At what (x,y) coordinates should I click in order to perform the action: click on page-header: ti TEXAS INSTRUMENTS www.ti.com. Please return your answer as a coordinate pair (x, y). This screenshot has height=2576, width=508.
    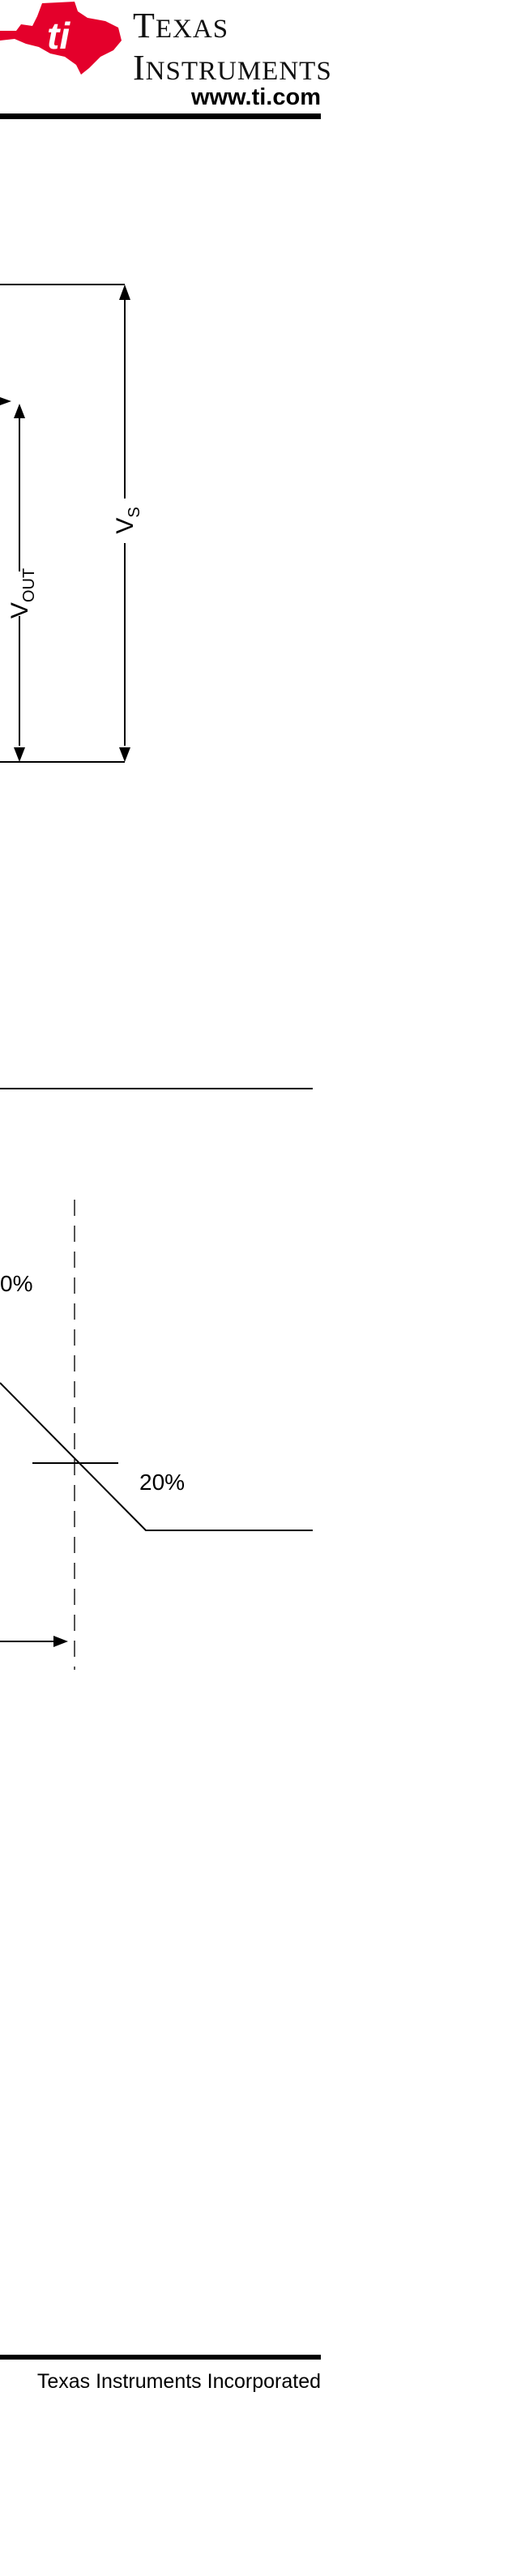
    Looking at the image, I should click on (254, 65).